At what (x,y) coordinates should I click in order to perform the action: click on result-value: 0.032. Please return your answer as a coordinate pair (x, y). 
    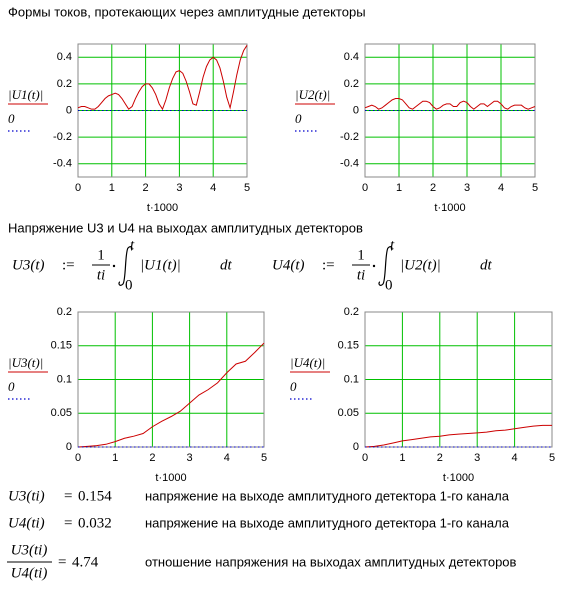
    Looking at the image, I should click on (95, 523).